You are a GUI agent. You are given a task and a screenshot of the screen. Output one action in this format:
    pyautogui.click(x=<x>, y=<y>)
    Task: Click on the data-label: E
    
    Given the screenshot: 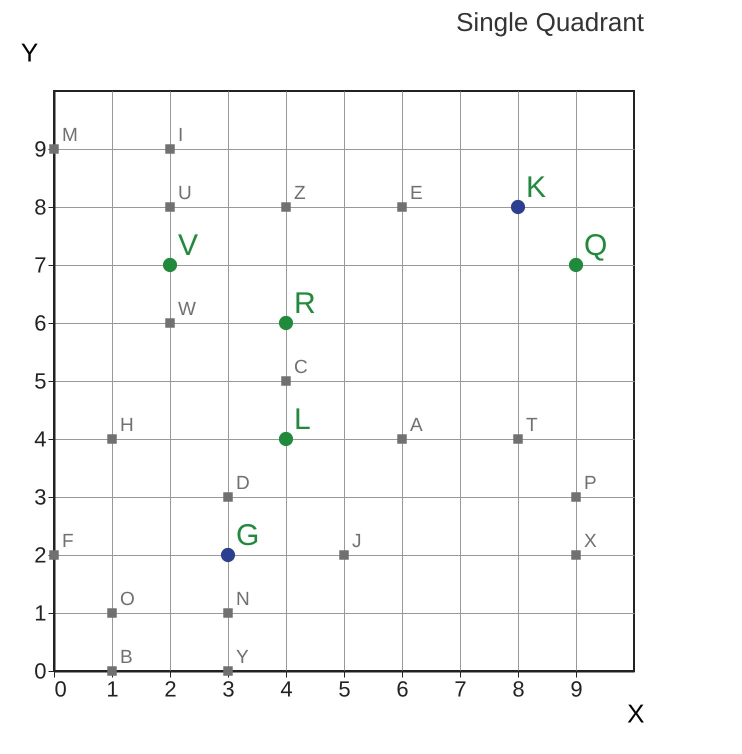 What is the action you would take?
    pyautogui.click(x=416, y=193)
    